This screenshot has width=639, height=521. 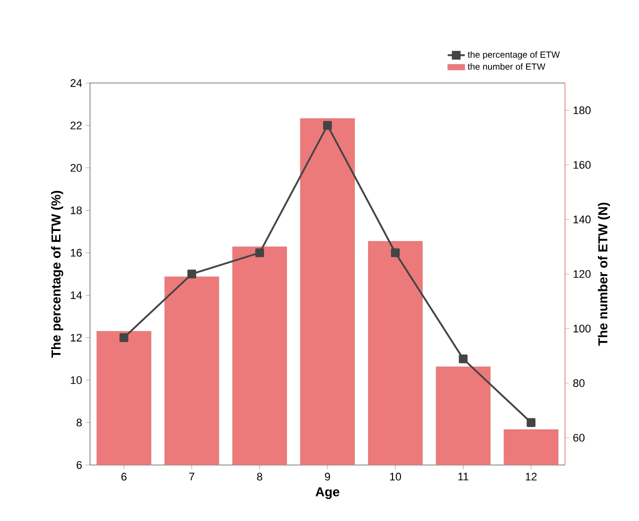 What do you see at coordinates (514, 55) in the screenshot?
I see `legend-label: the percentage of ETW` at bounding box center [514, 55].